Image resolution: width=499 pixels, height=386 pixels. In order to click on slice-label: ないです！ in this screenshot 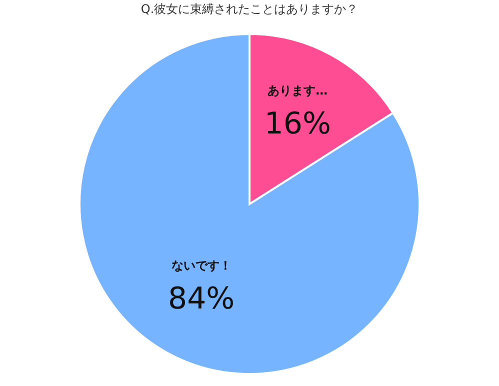, I will do `click(201, 265)`.